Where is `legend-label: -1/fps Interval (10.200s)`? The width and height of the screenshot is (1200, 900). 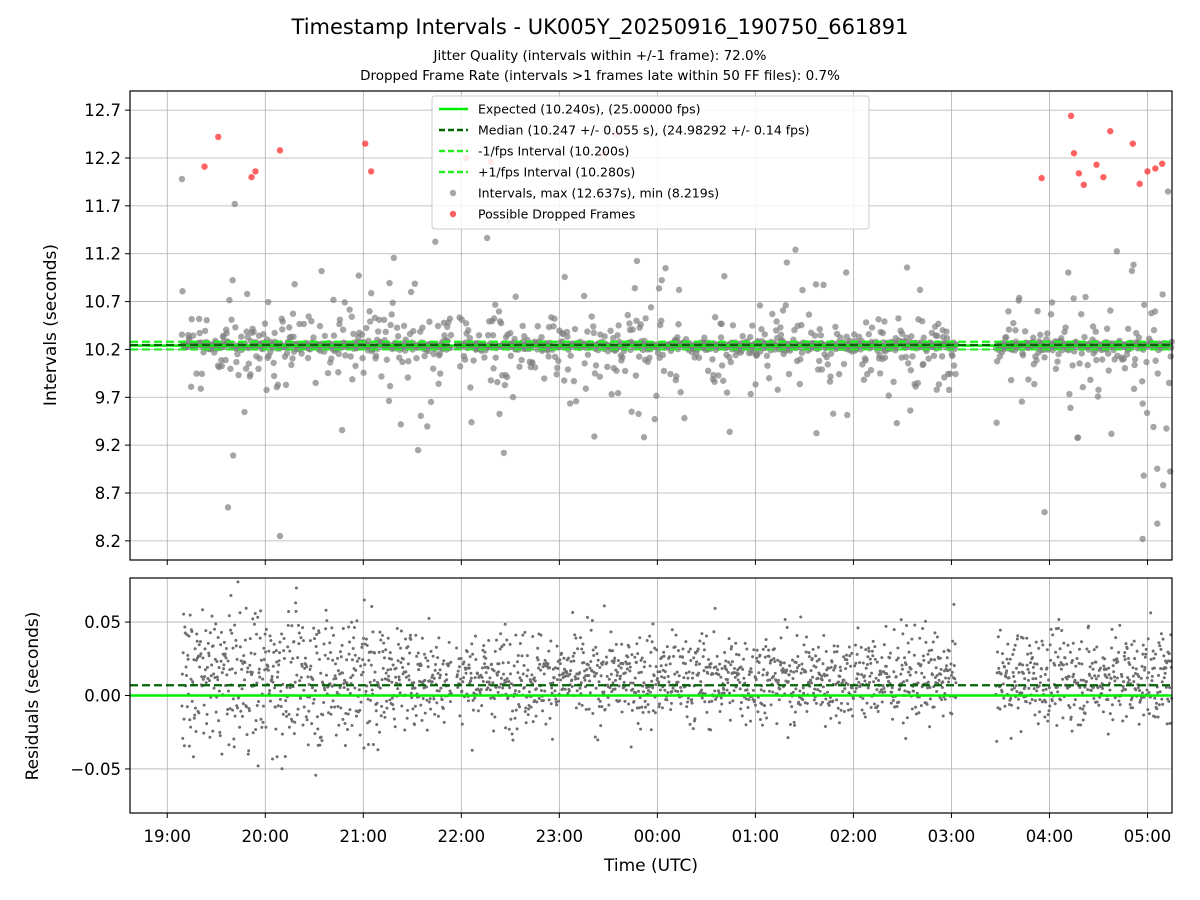 legend-label: -1/fps Interval (10.200s) is located at coordinates (553, 151).